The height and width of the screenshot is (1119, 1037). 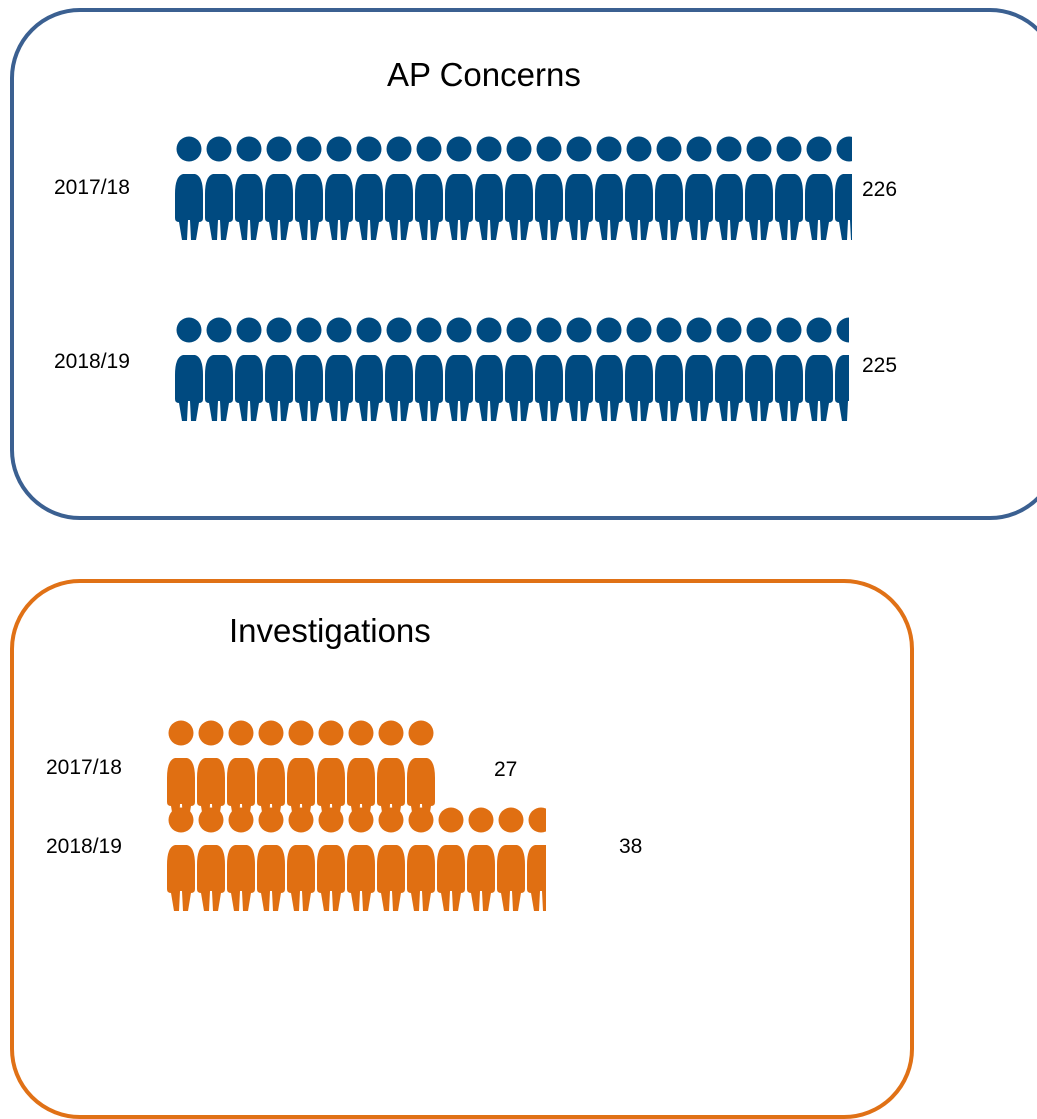 What do you see at coordinates (484, 74) in the screenshot?
I see `ap-concerns-title: AP Concerns` at bounding box center [484, 74].